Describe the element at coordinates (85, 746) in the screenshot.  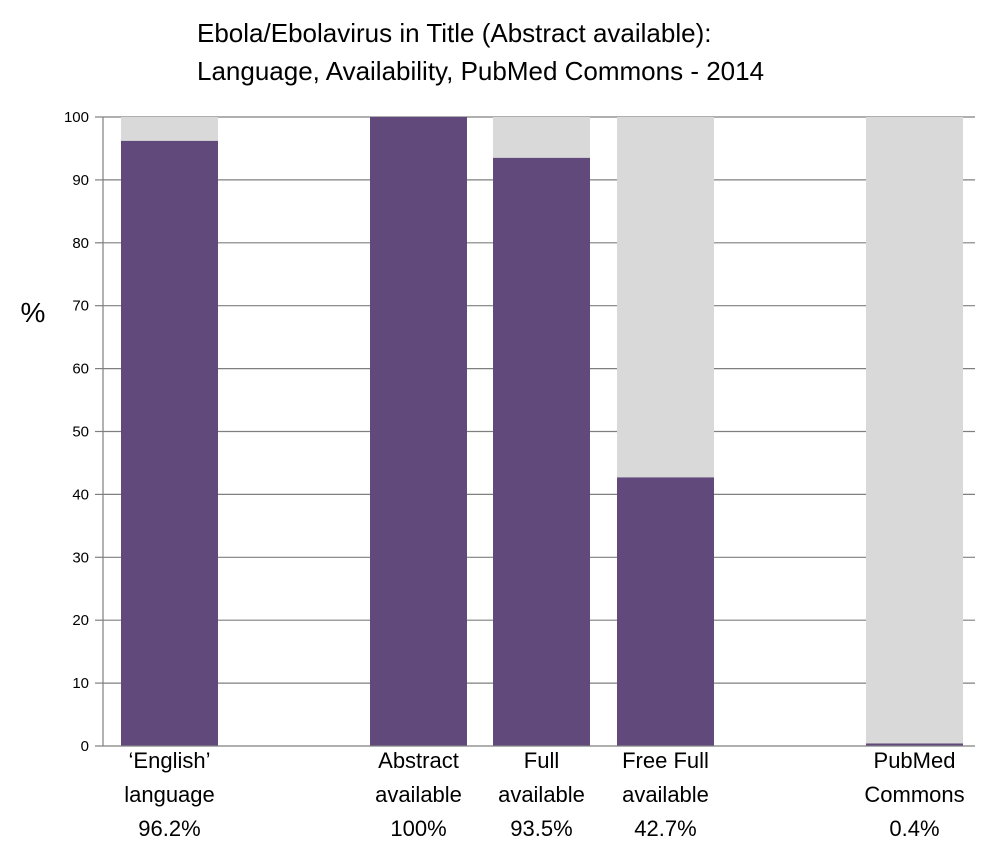
I see `y-tick-label: 0` at that location.